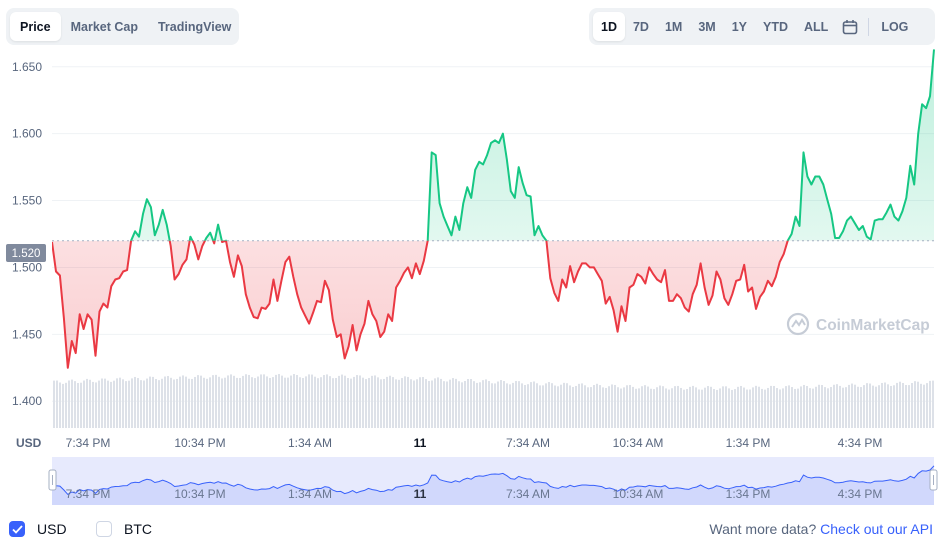 The height and width of the screenshot is (544, 941). What do you see at coordinates (493, 401) in the screenshot?
I see `volume-bars` at bounding box center [493, 401].